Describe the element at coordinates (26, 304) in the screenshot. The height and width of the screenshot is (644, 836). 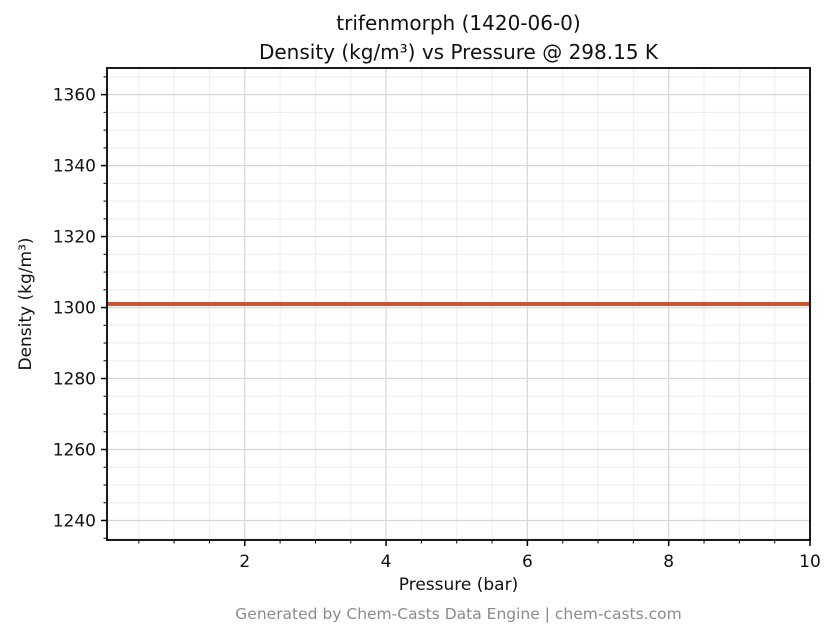
I see `y-axis-label: Density (kg/m³)` at that location.